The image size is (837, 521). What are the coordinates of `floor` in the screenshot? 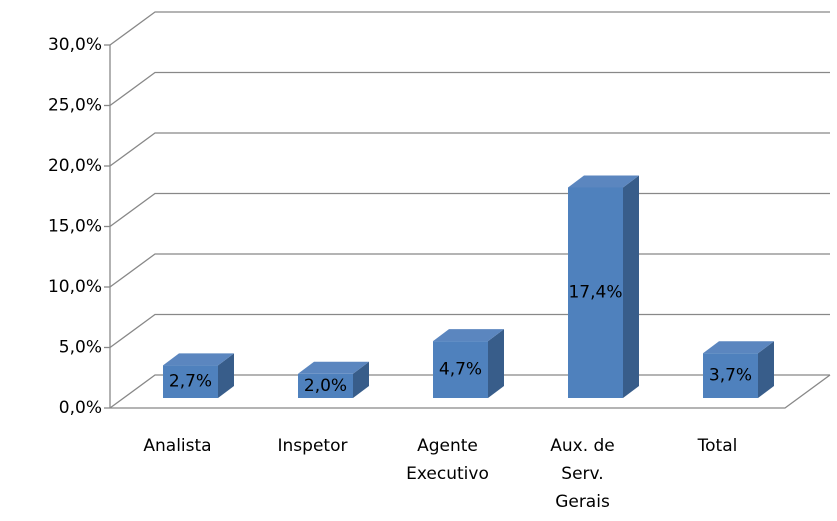 It's located at (470, 391).